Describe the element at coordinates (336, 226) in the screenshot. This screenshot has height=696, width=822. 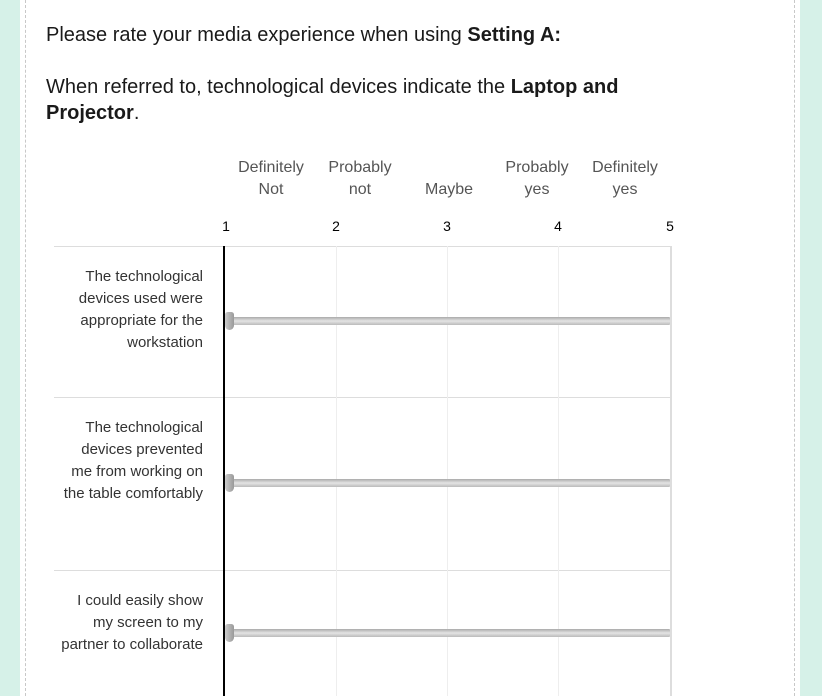
I see `tick-2: 2` at that location.